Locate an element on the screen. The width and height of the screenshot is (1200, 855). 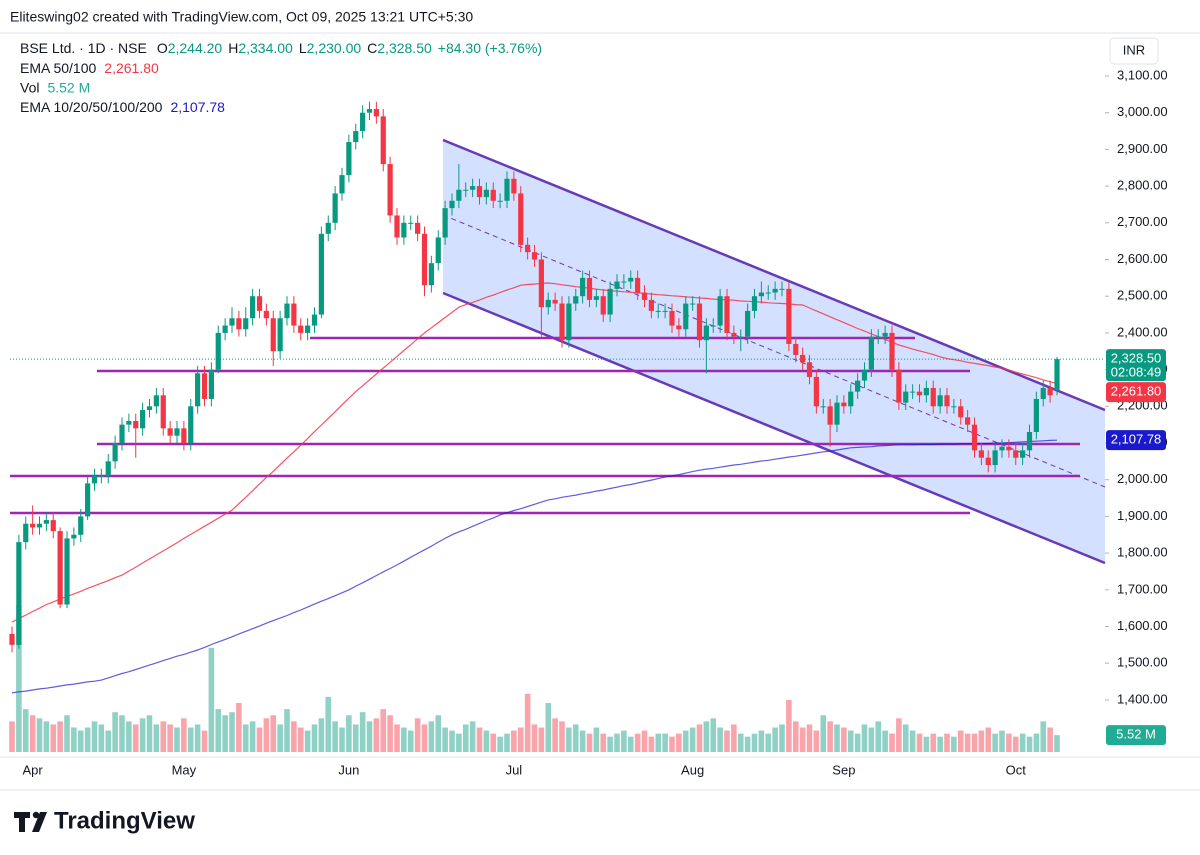
price-badge-label: 2,328.50 is located at coordinates (1136, 358).